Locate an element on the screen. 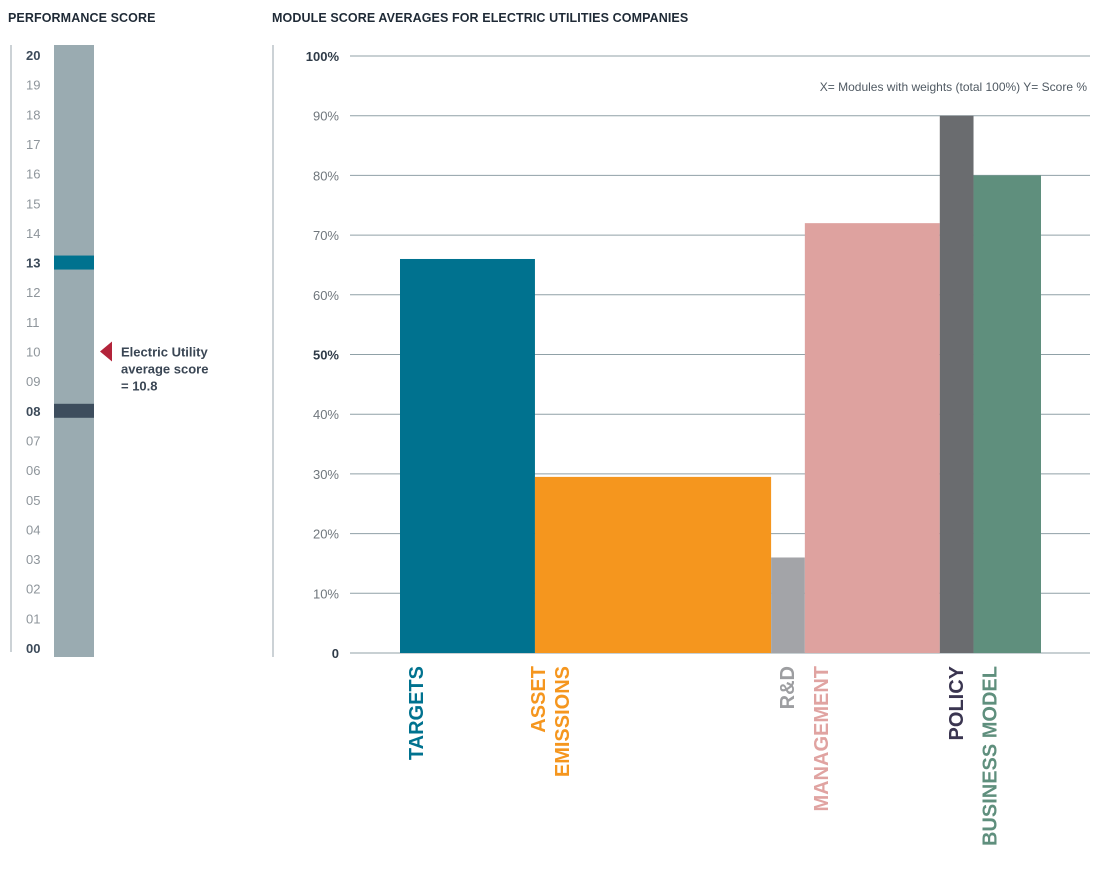 The width and height of the screenshot is (1093, 888). x-label-asset-emissions: ASSET EMISSIONS is located at coordinates (551, 721).